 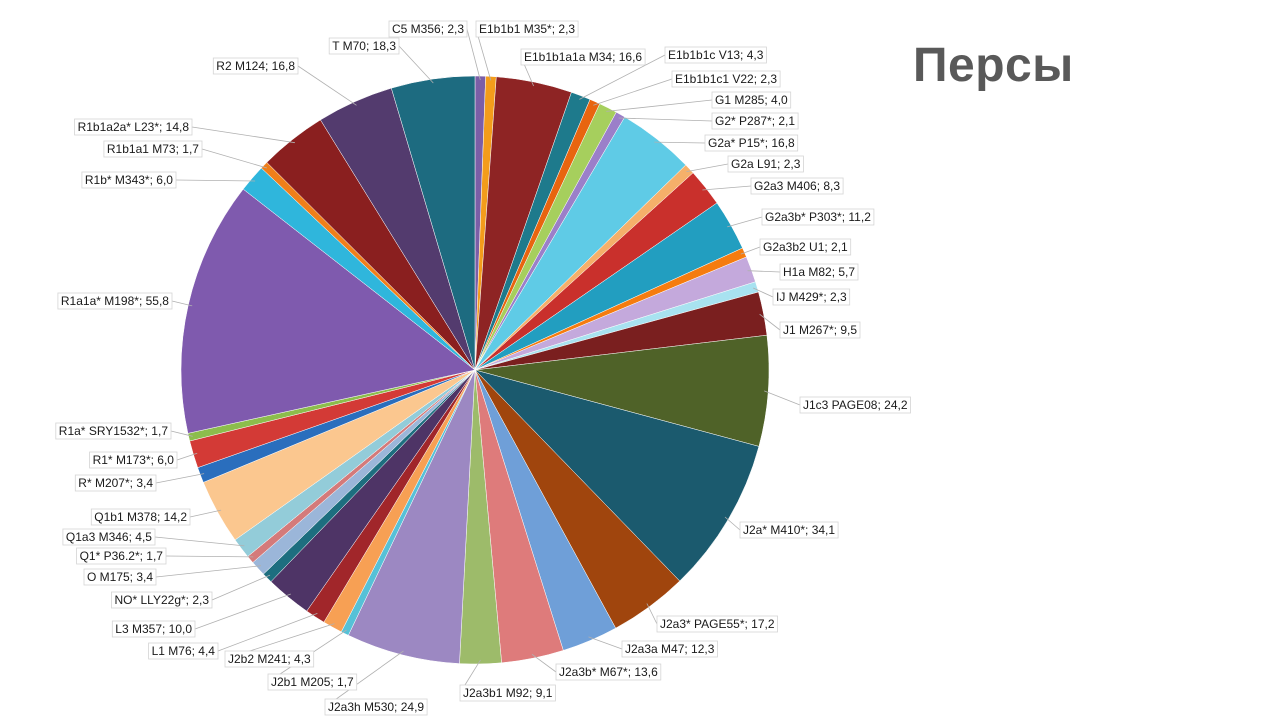 I want to click on data-label: J2a* M410*; 34,1, so click(x=789, y=530).